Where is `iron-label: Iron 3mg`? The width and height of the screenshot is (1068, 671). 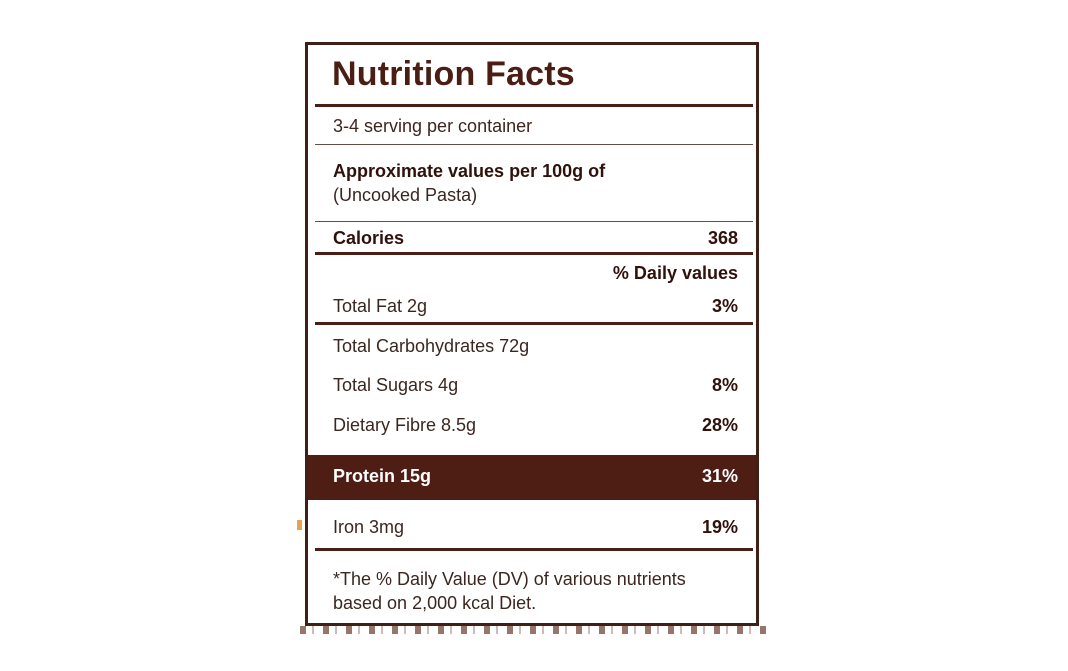
iron-label: Iron 3mg is located at coordinates (369, 527).